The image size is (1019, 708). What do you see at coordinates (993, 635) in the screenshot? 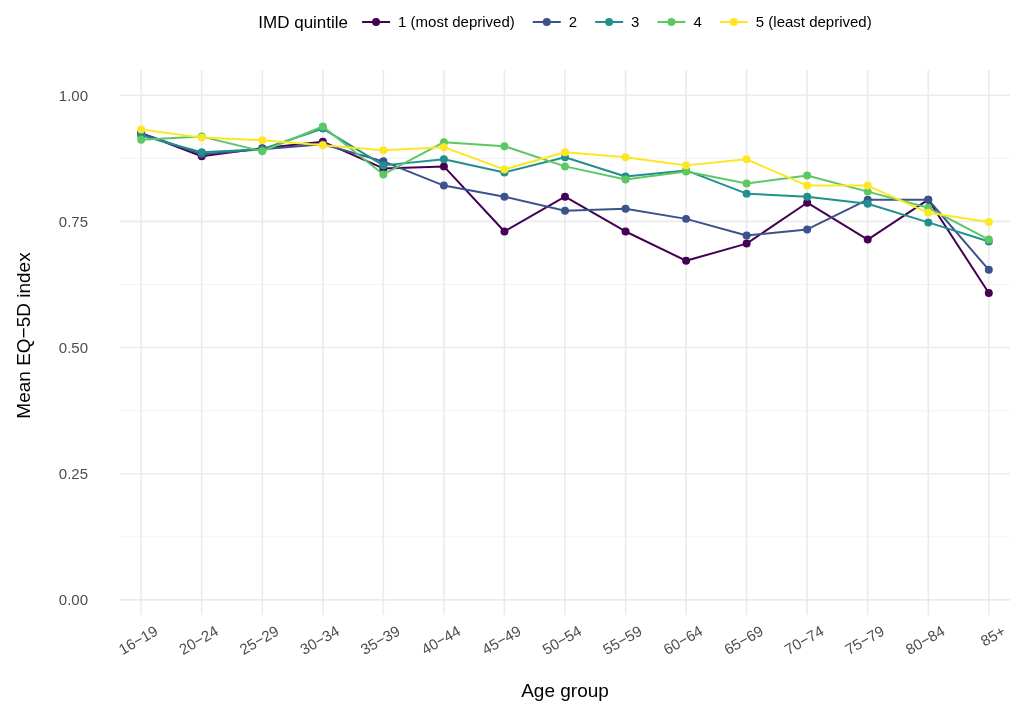
I see `x-tick-label: 85+` at bounding box center [993, 635].